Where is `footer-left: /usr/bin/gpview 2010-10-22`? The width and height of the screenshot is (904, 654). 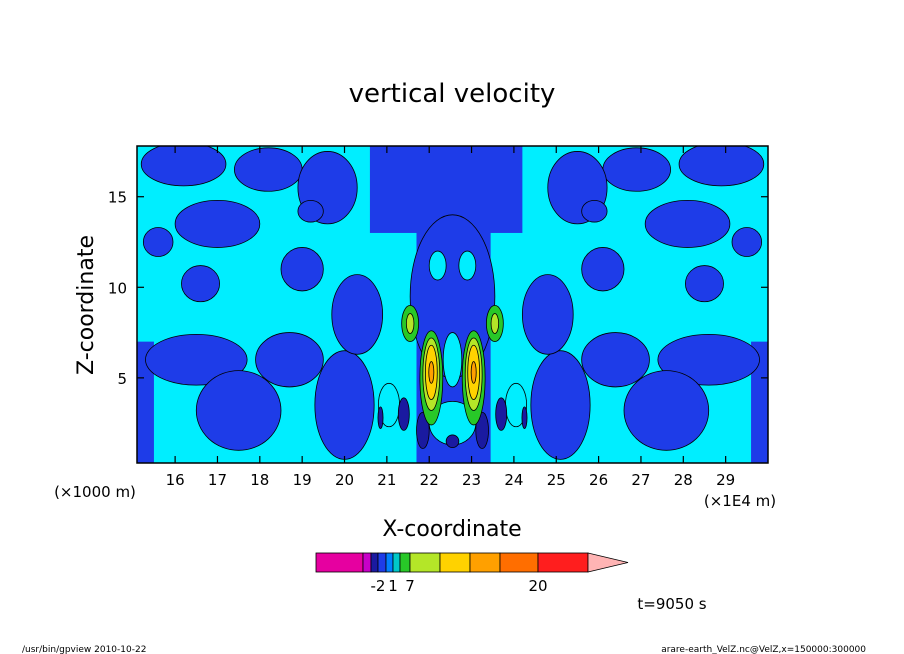 footer-left: /usr/bin/gpview 2010-10-22 is located at coordinates (84, 649).